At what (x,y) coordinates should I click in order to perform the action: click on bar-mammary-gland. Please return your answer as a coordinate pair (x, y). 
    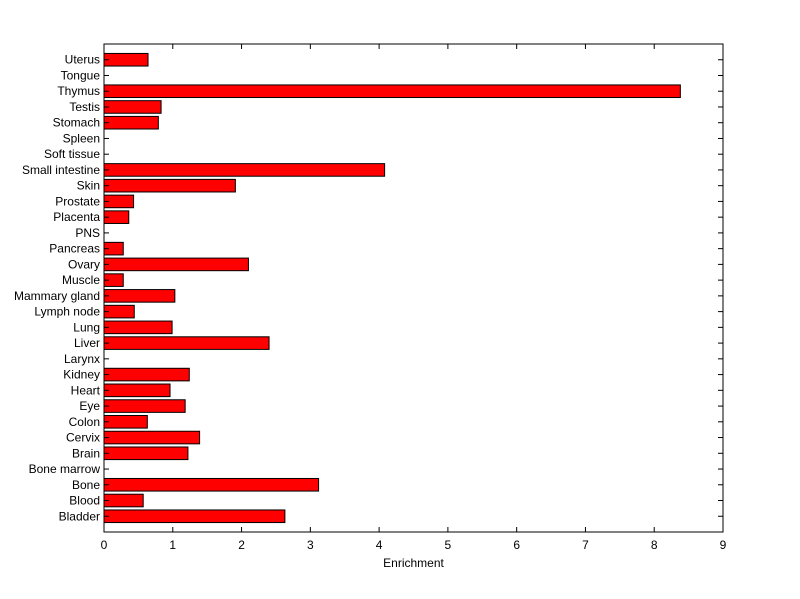
    Looking at the image, I should click on (139, 296).